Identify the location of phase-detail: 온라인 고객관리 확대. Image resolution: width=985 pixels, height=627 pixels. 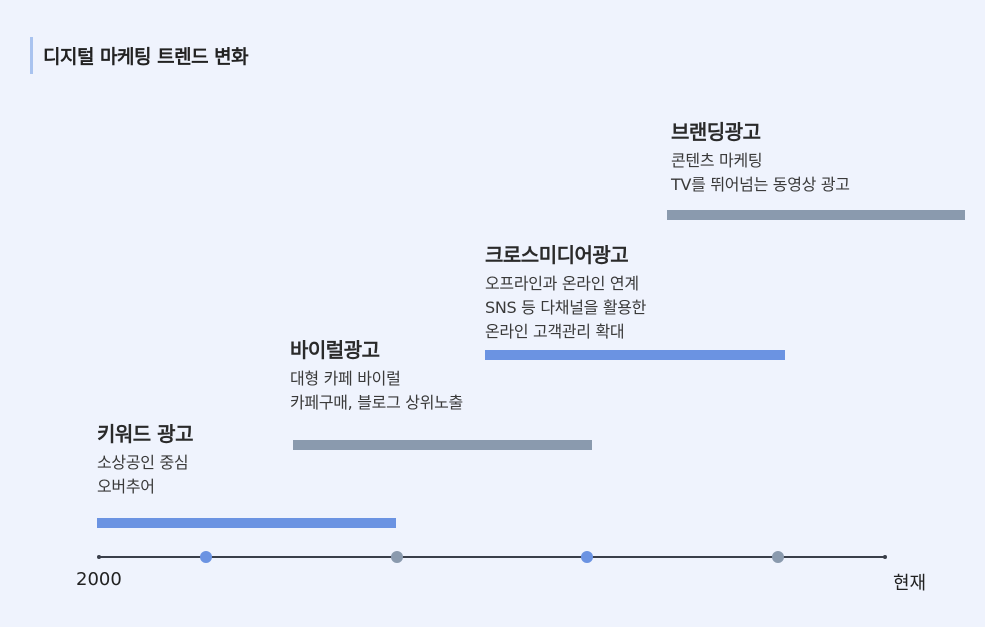
(555, 331).